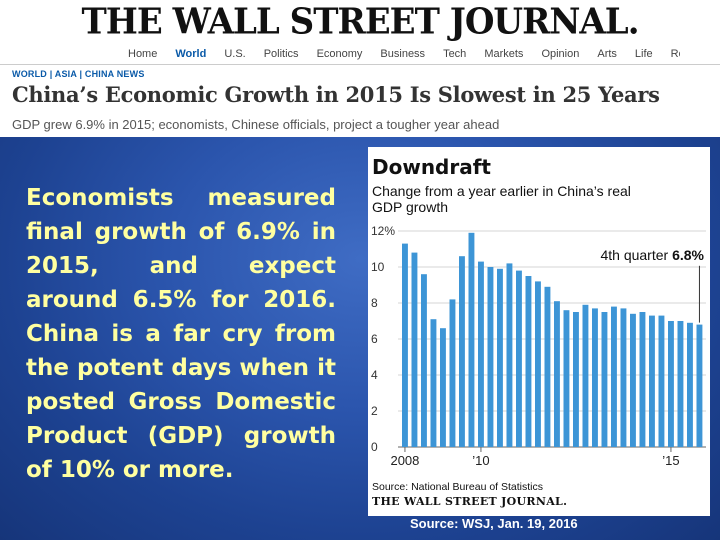 This screenshot has width=720, height=540. Describe the element at coordinates (636, 255) in the screenshot. I see `q4-annotation-prefix: 4th quarter` at that location.